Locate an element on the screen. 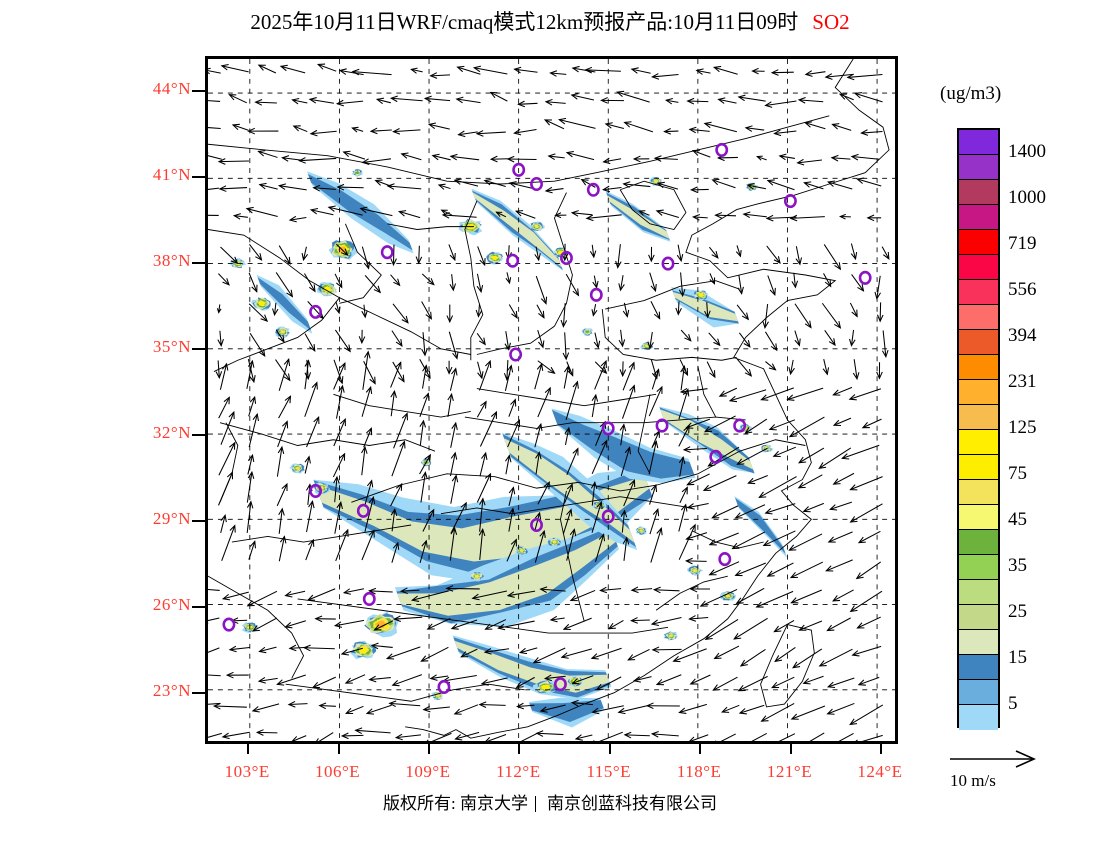 Image resolution: width=1100 pixels, height=850 pixels. colorbar-tick-label: 1000 is located at coordinates (1027, 197).